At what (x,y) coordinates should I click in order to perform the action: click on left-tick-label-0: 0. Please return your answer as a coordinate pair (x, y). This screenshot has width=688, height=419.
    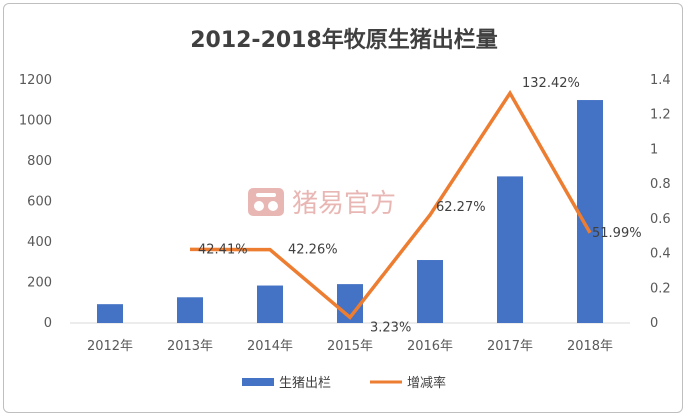
    Looking at the image, I should click on (48, 323).